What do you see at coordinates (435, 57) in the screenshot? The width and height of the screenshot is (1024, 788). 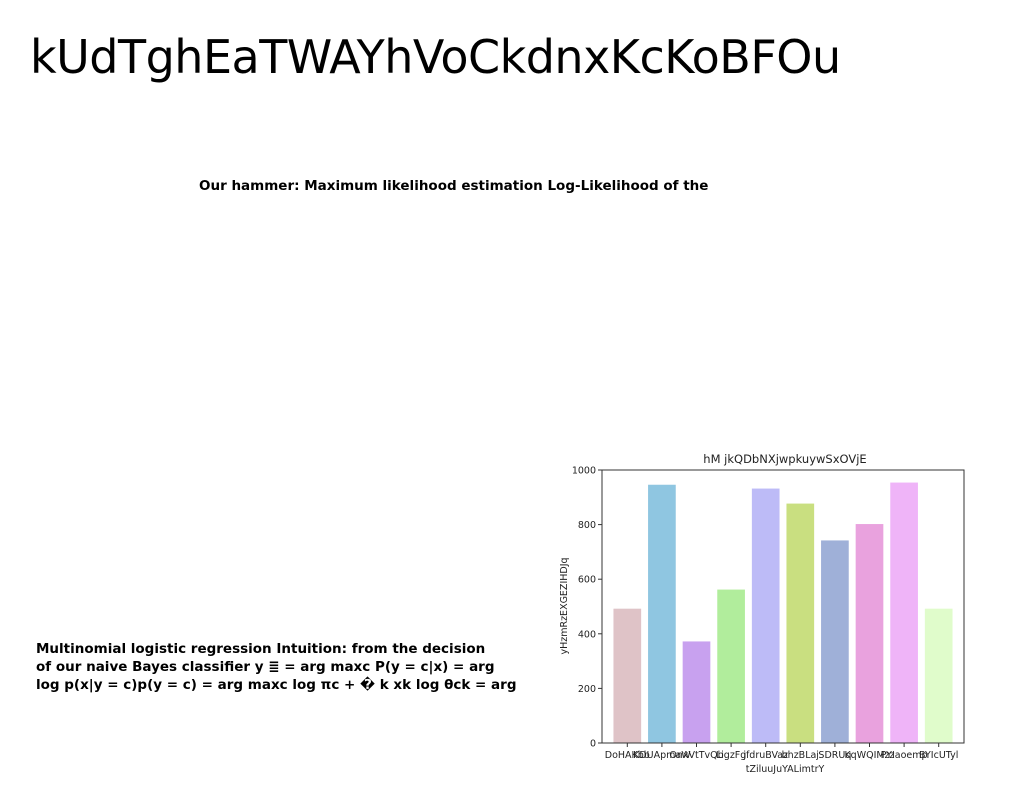 I see `page-title: kUdTghEaTWAYhVoCkdnxKcKoBFOu` at bounding box center [435, 57].